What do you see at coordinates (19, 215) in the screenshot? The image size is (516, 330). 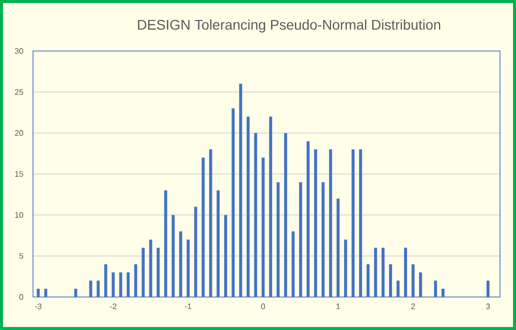 I see `y-tick-label: 10` at bounding box center [19, 215].